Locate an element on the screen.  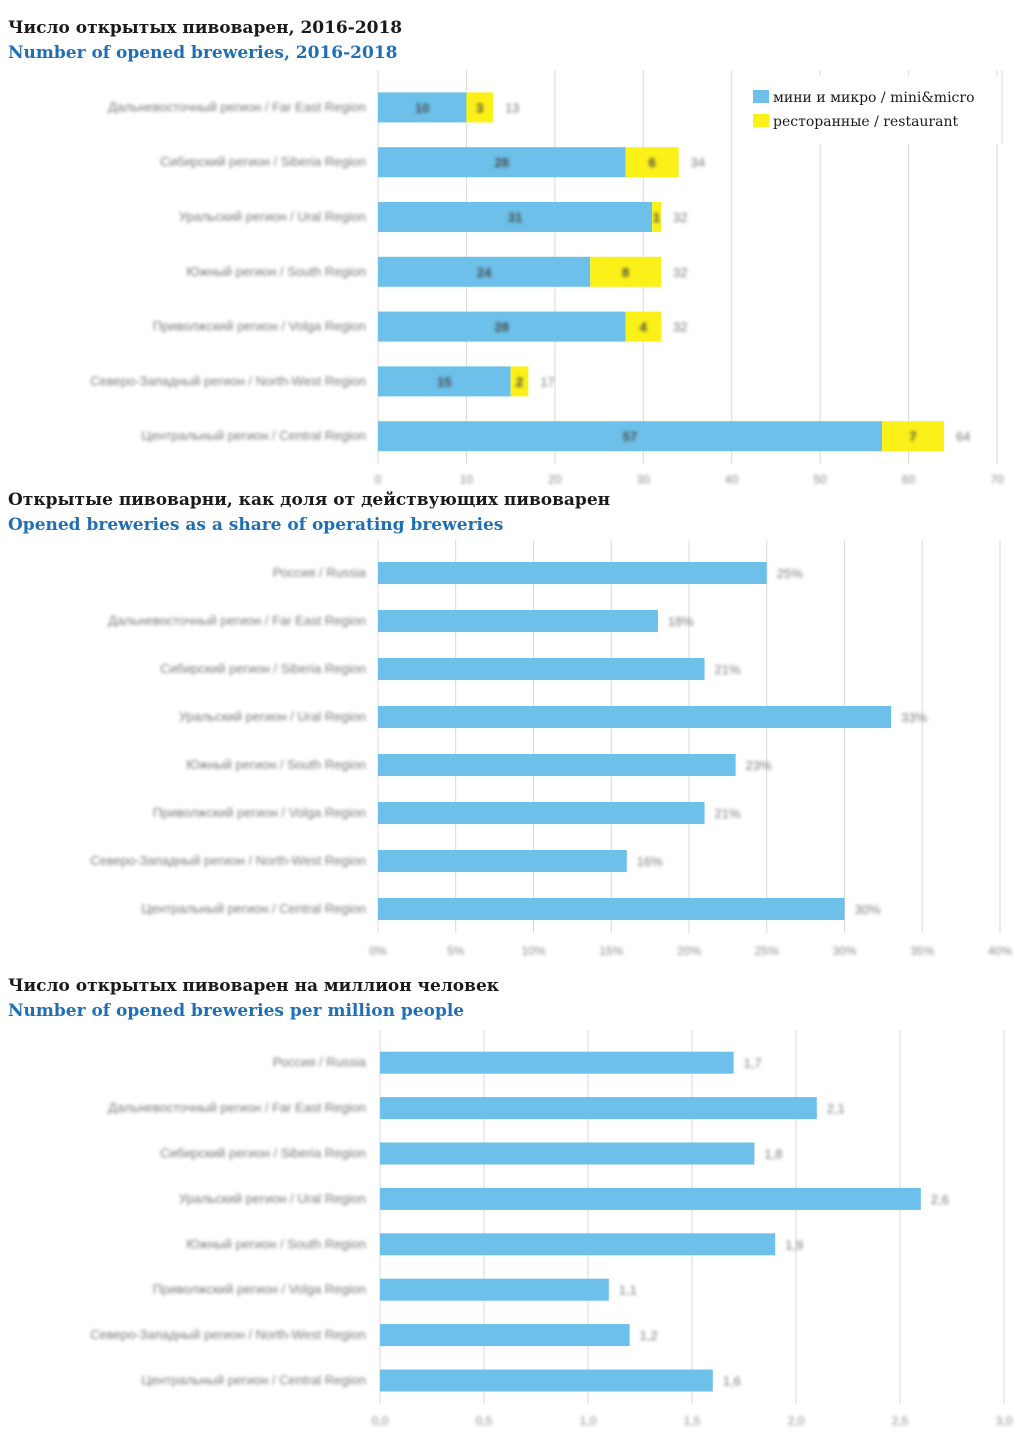
x-tick-label: 2,5 is located at coordinates (900, 1421).